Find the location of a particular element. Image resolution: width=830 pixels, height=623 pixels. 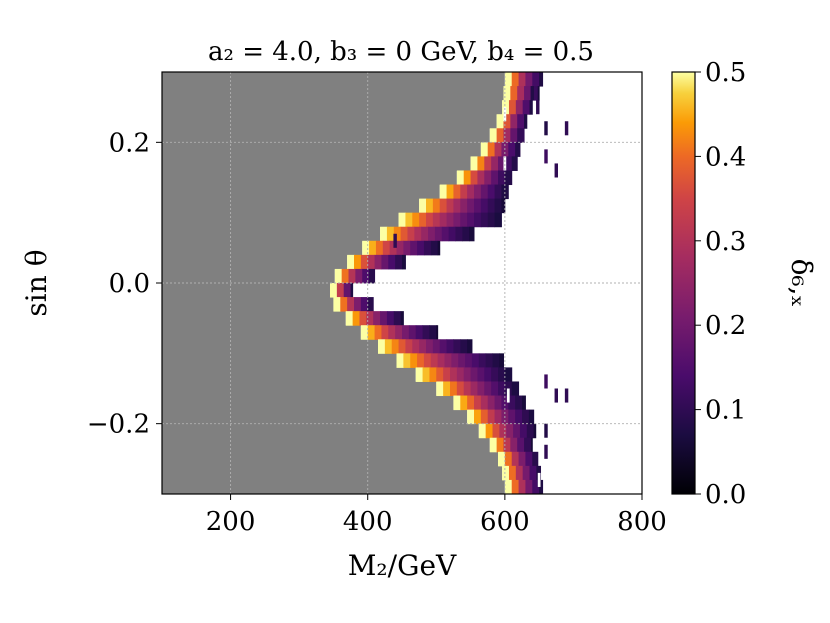

heatmap-gap is located at coordinates (508, 395).